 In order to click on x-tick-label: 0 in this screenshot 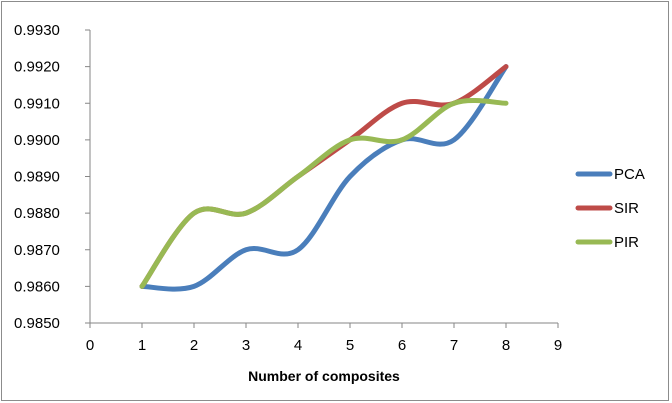, I will do `click(90, 345)`.